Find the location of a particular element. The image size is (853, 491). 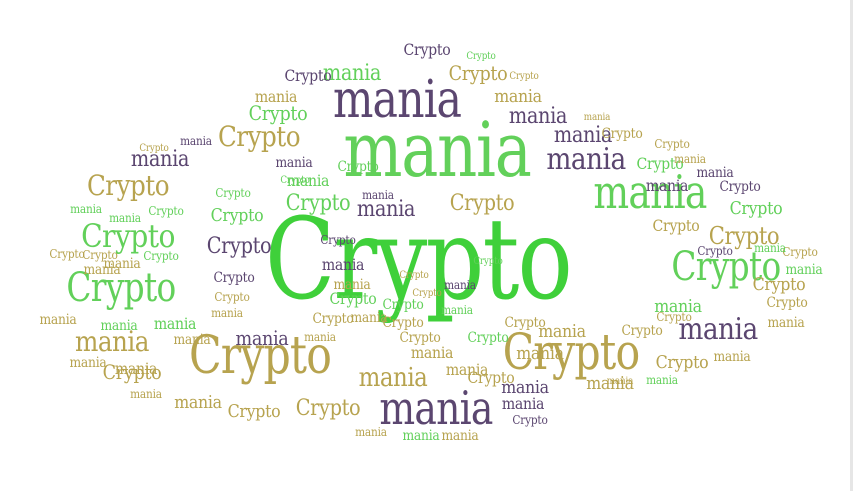

page-edge is located at coordinates (851, 245).